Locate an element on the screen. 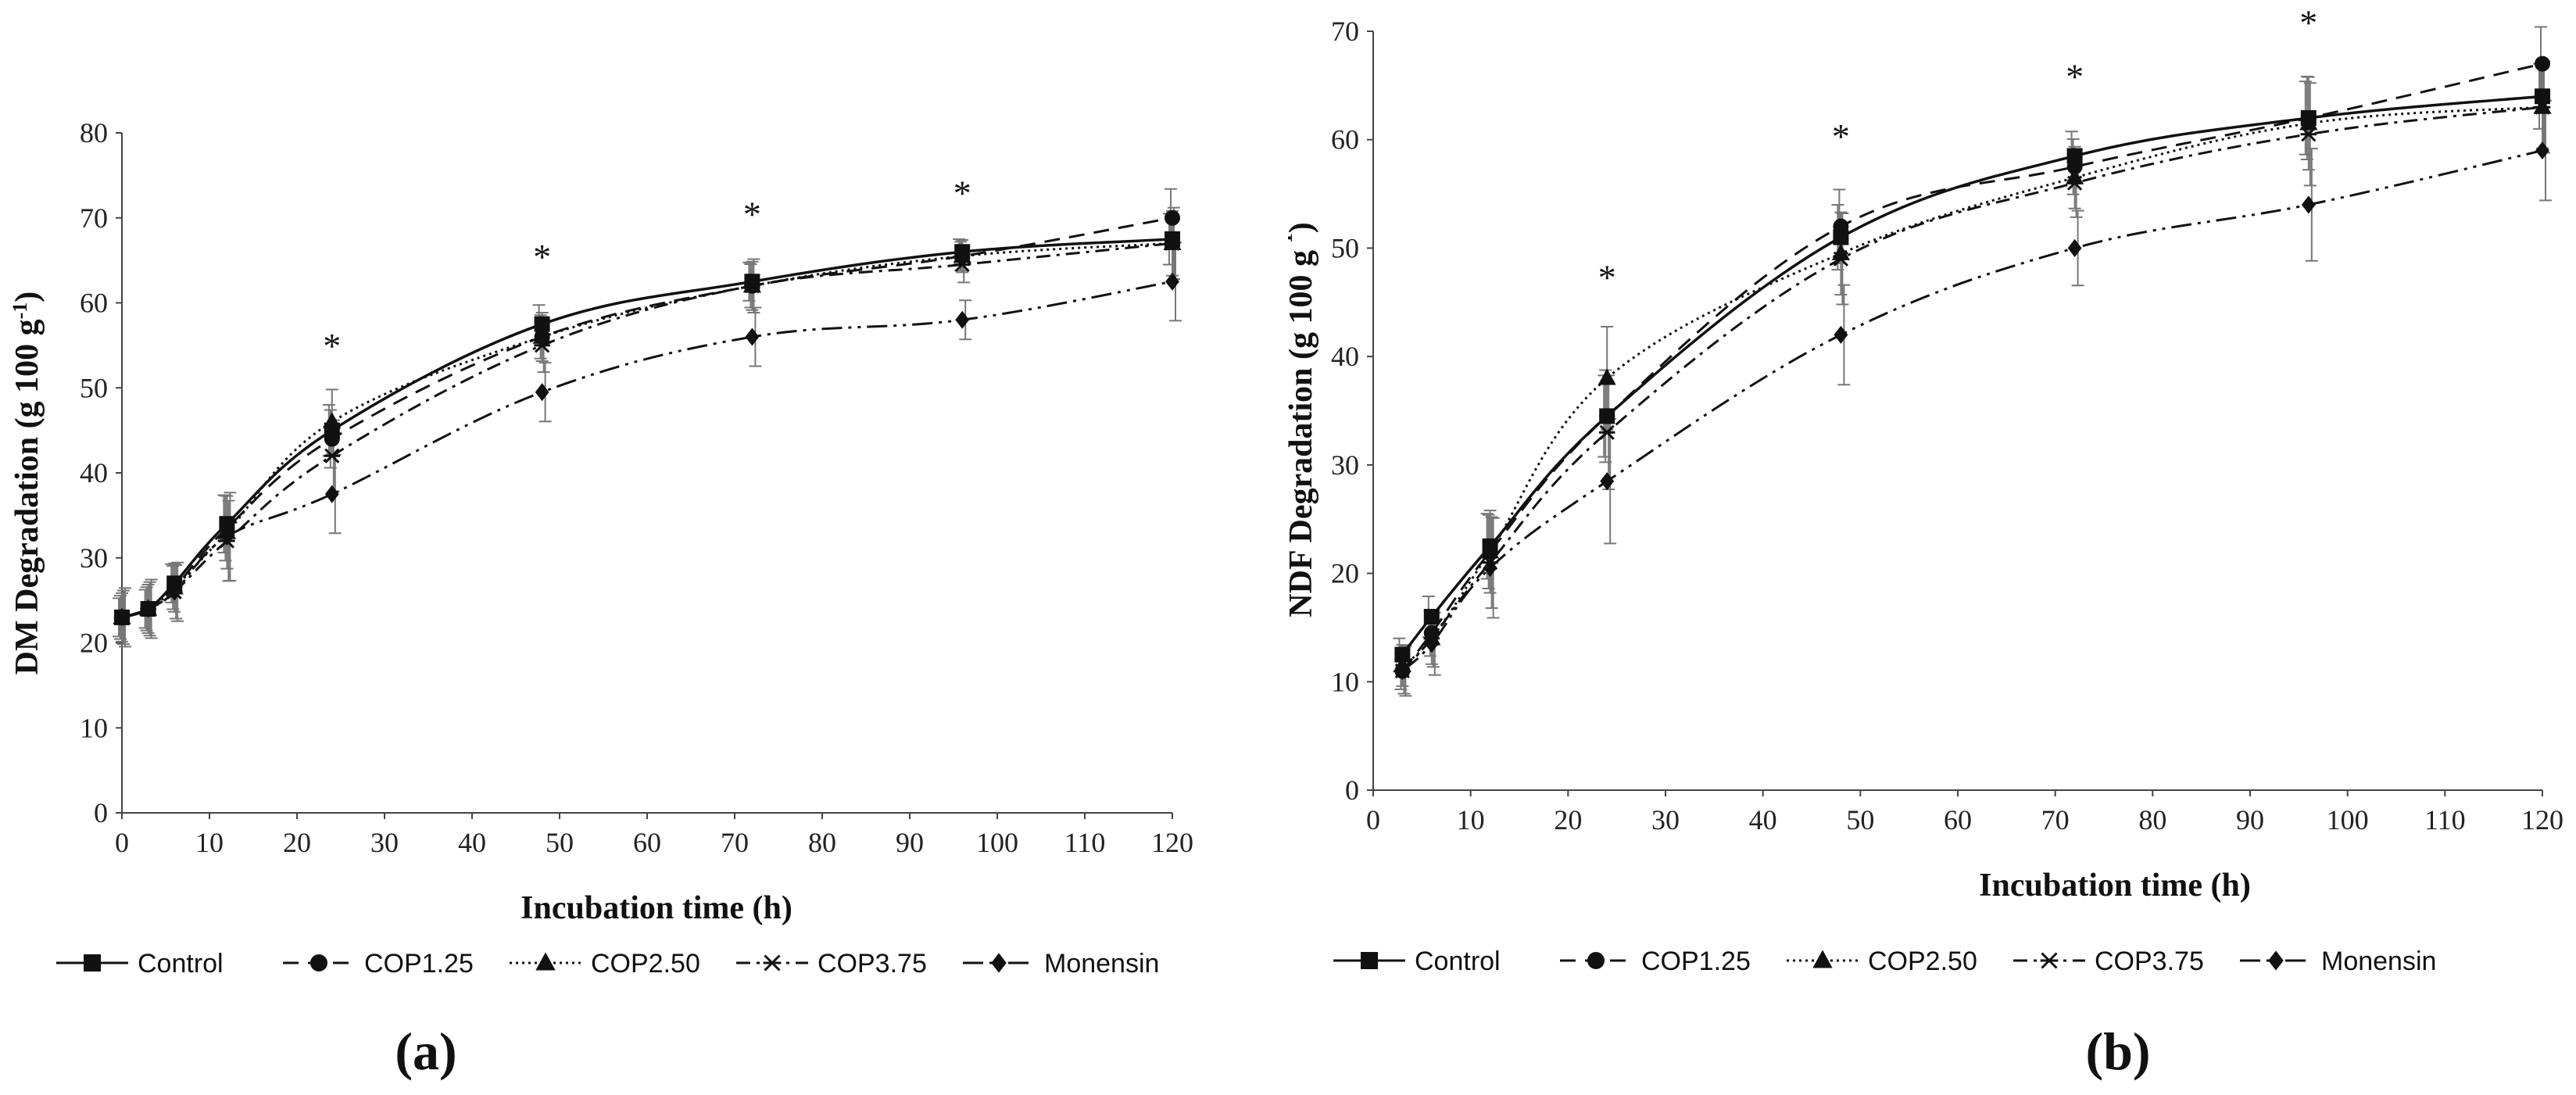 The image size is (2576, 1095). panel-label: (b) is located at coordinates (2117, 1051).